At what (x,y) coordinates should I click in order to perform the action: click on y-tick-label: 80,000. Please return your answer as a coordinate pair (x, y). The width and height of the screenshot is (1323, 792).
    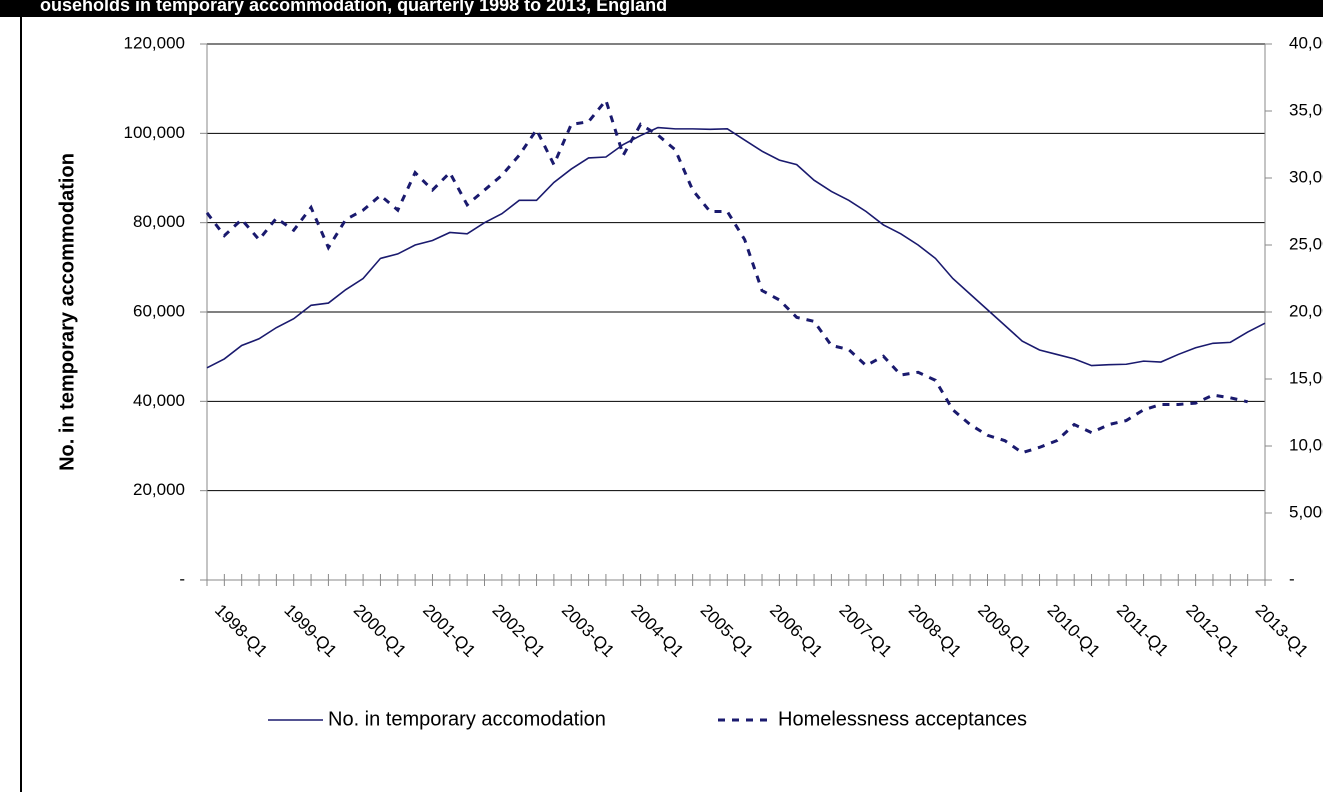
    Looking at the image, I should click on (159, 221).